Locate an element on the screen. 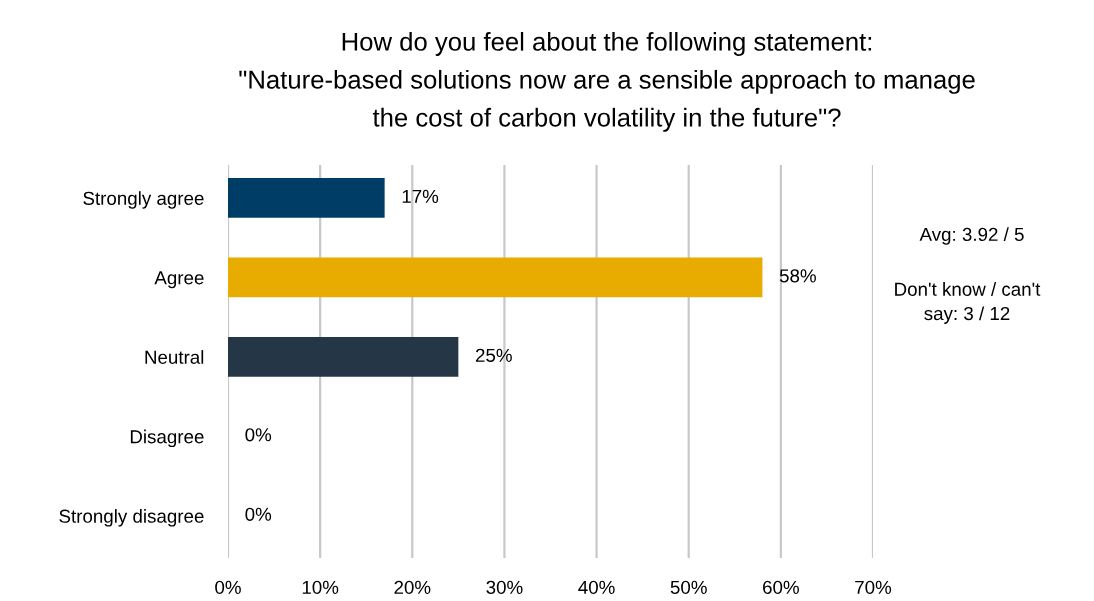  y-tick-label: Strongly agree is located at coordinates (143, 200).